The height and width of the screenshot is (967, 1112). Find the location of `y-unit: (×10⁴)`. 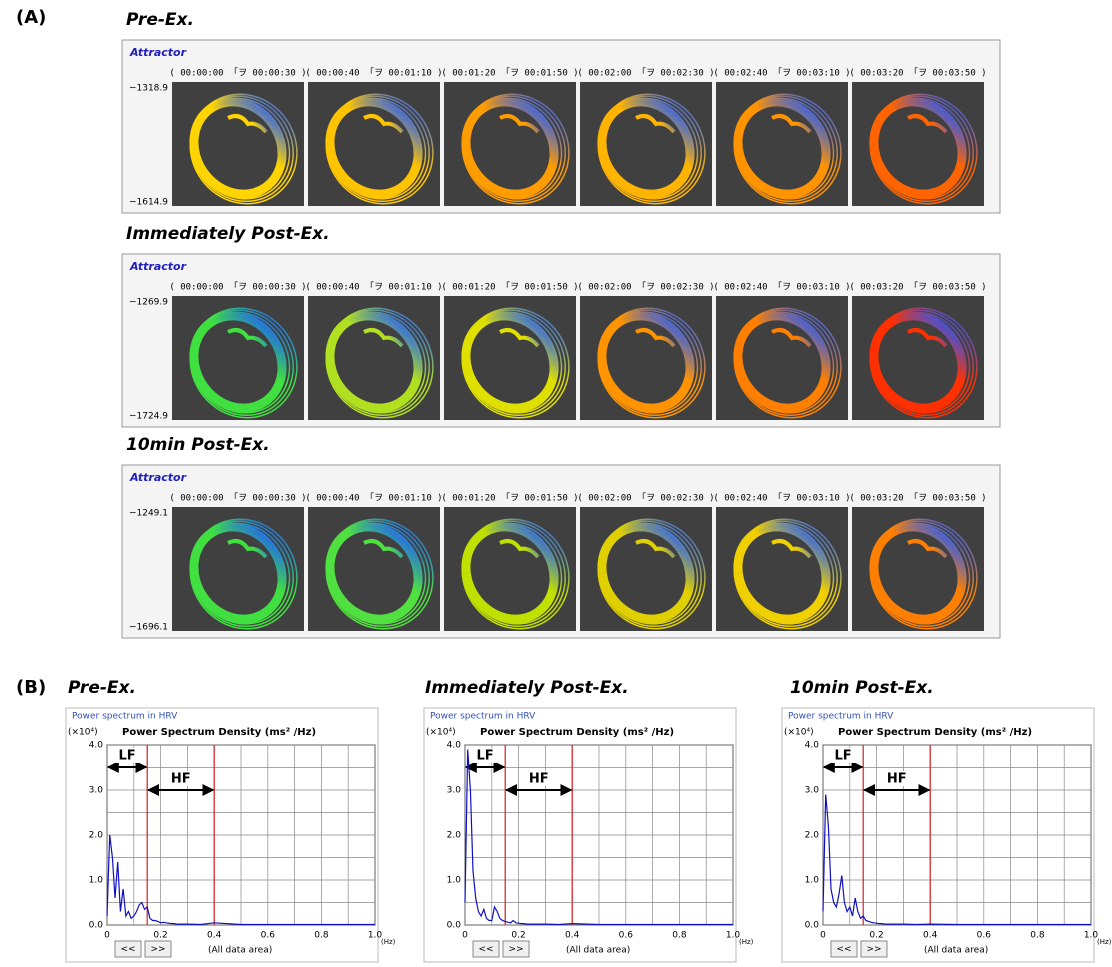

y-unit: (×10⁴) is located at coordinates (441, 733).